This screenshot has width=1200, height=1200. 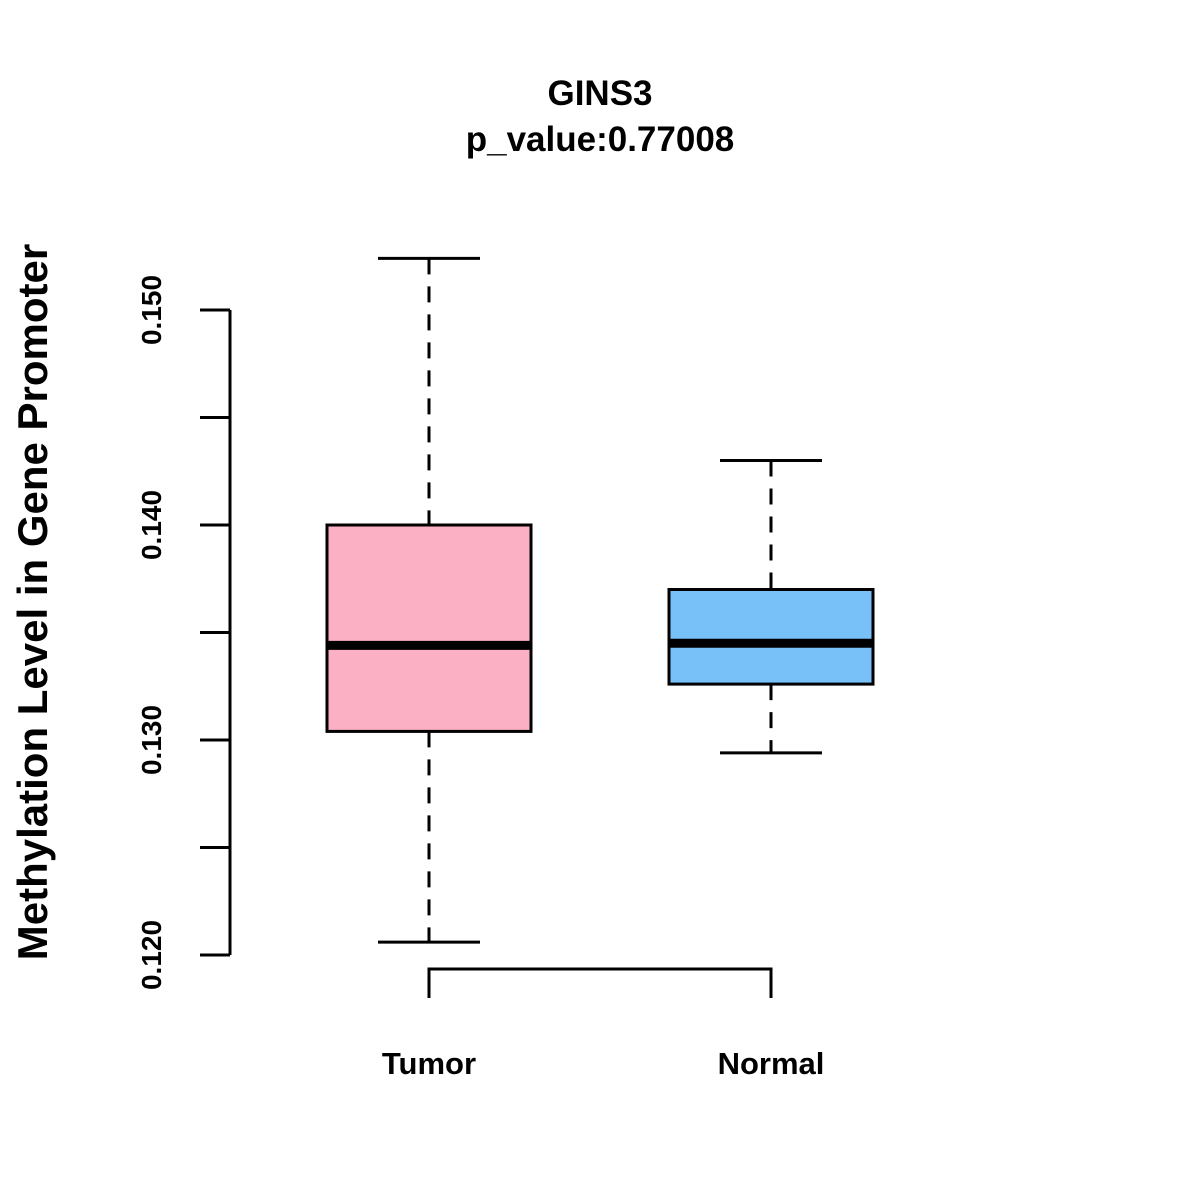 I want to click on chart-title: GINS3, so click(x=599, y=93).